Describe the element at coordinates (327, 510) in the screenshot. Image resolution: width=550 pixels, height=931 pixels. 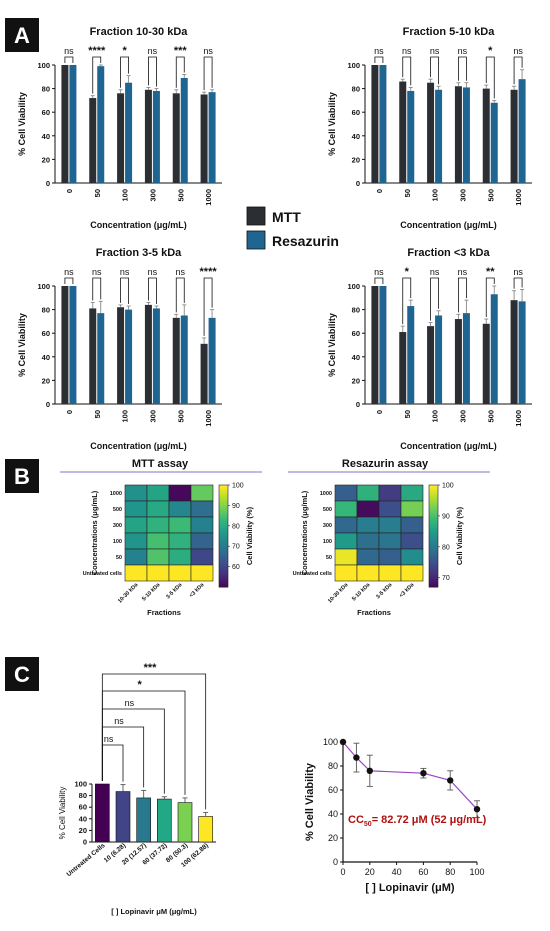
I see `heatmap-y-tick: 500` at that location.